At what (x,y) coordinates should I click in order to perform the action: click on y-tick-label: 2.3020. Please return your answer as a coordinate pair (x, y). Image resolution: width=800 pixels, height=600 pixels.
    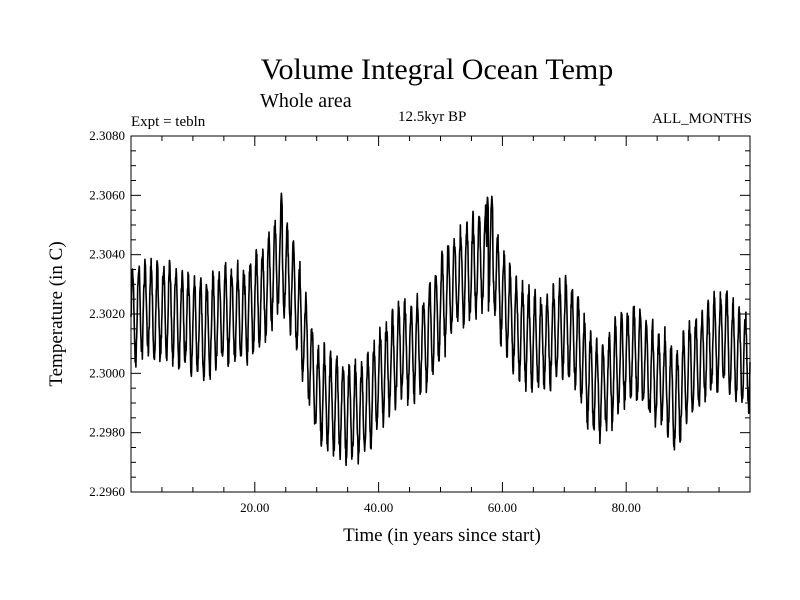
    Looking at the image, I should click on (107, 313).